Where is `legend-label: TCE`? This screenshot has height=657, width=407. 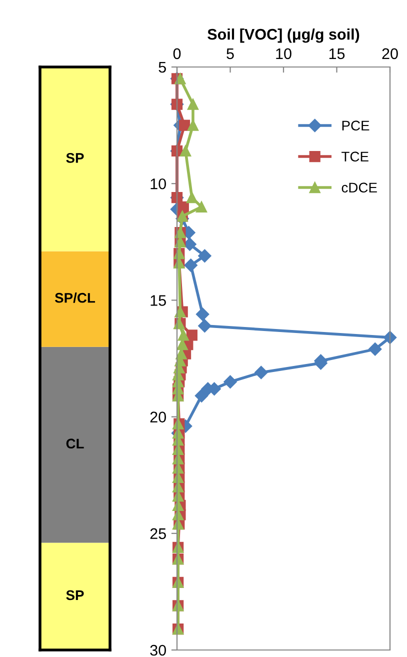
legend-label: TCE is located at coordinates (355, 157).